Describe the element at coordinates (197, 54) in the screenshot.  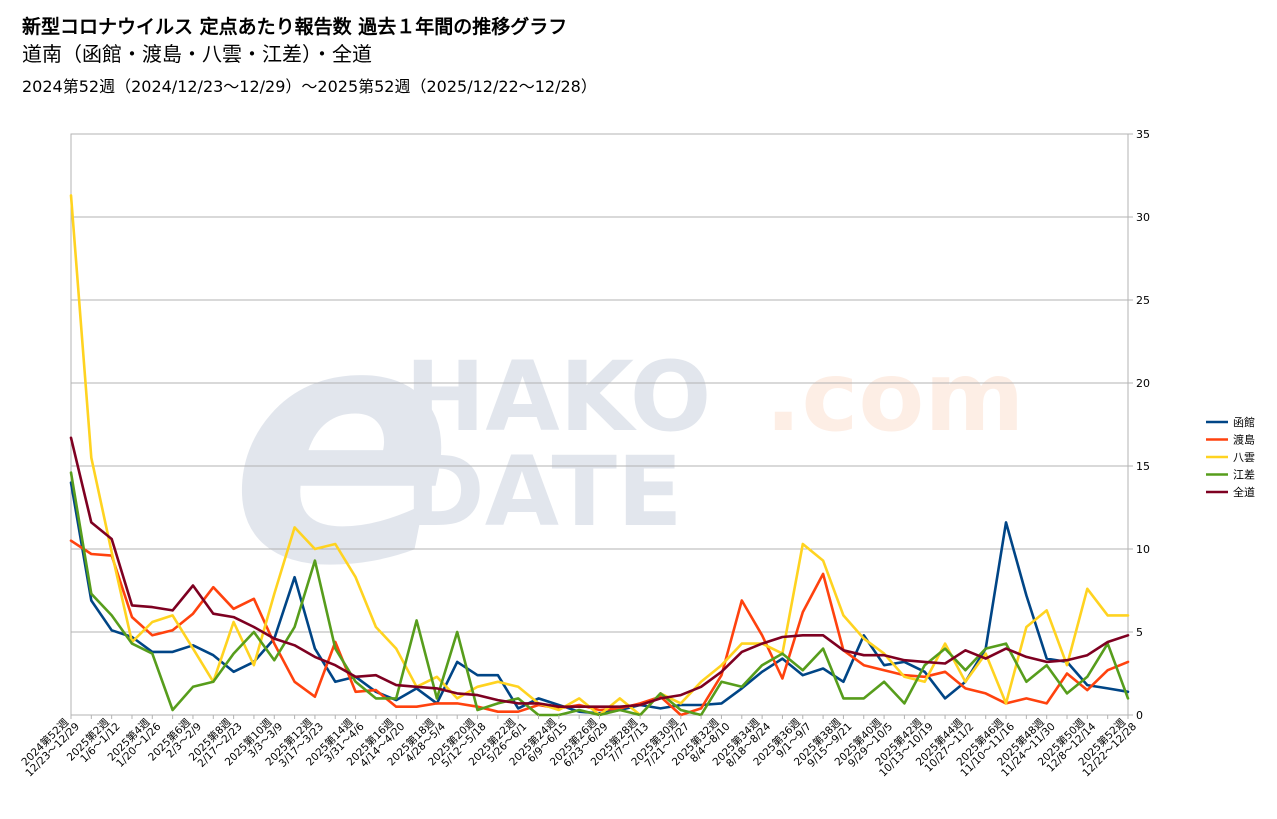
I see `chart-subtitle: 道南（函館・渡島・八雲・江差）・全道` at that location.